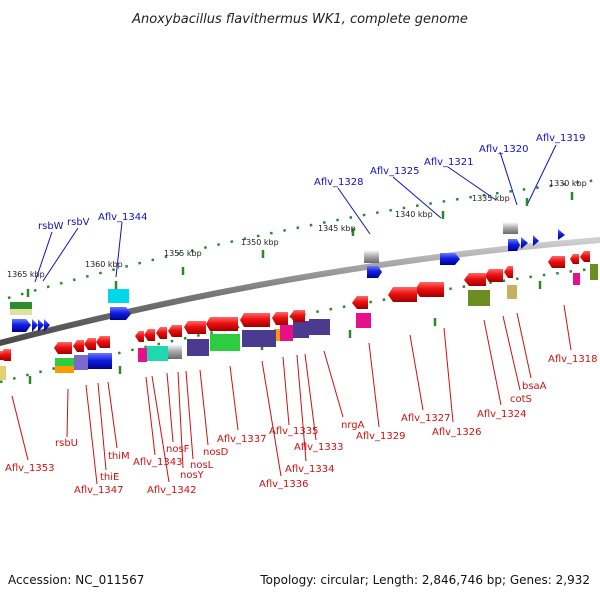 The width and height of the screenshot is (600, 600). I want to click on scale-label-1335: 1335 kbp, so click(491, 198).